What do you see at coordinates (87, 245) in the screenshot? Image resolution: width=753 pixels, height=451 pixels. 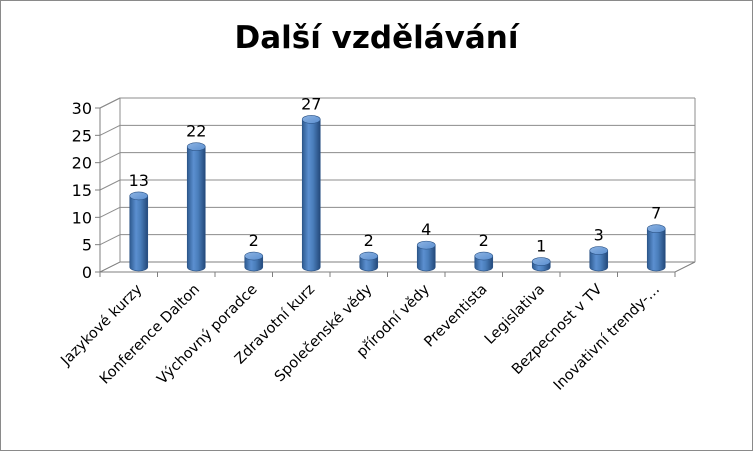 I see `y-tick-label: 5` at bounding box center [87, 245].